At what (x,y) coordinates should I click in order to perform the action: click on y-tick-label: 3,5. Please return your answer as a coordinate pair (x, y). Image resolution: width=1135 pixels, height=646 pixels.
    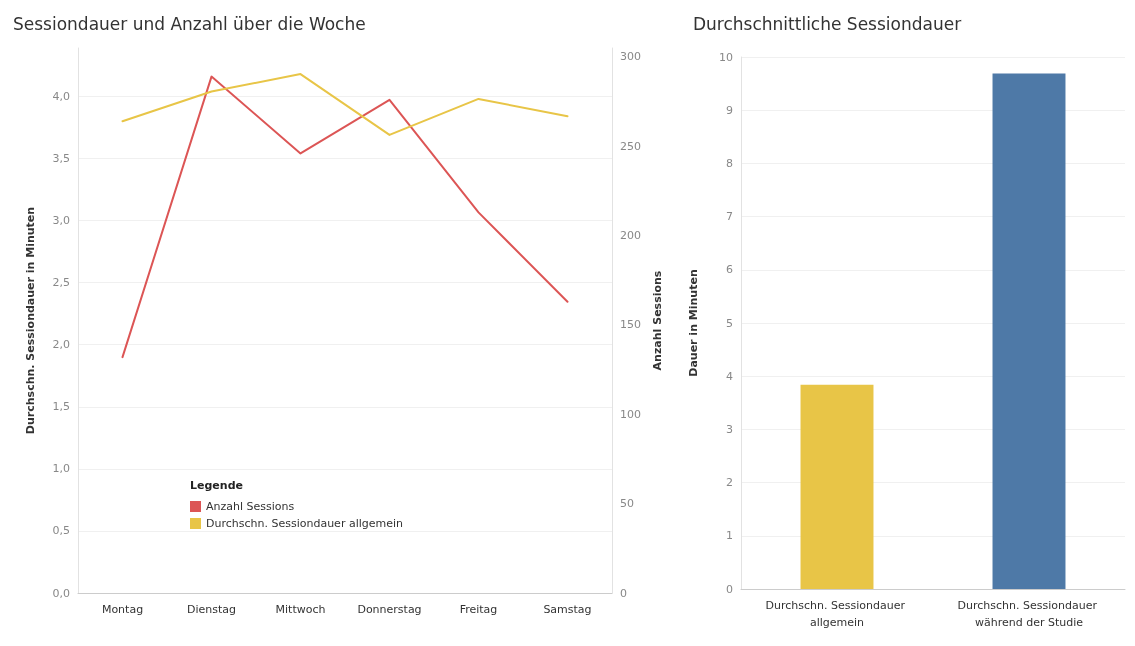
    Looking at the image, I should click on (61, 158).